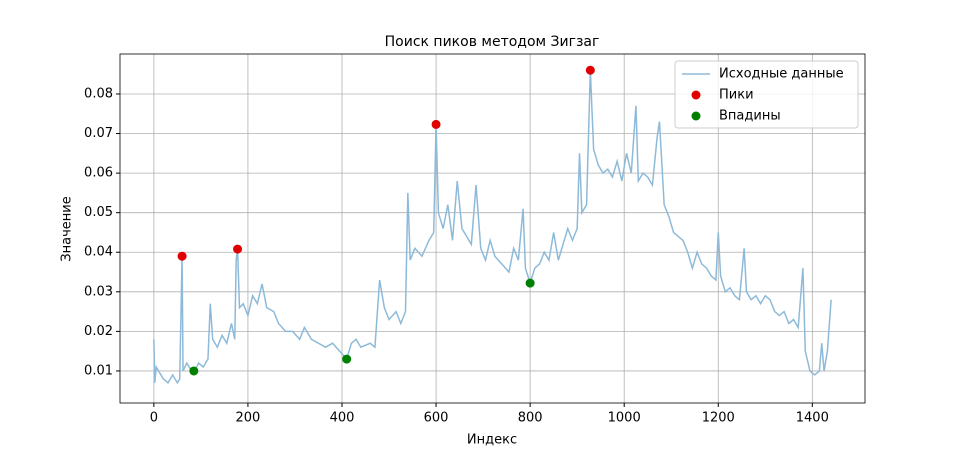  I want to click on y-tick-label: 0.06, so click(98, 173).